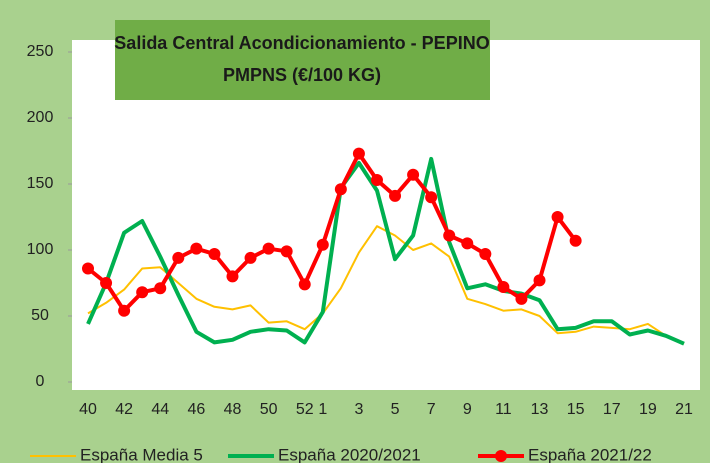 This screenshot has width=710, height=463. Describe the element at coordinates (684, 409) in the screenshot. I see `x-tick-label: 21` at that location.